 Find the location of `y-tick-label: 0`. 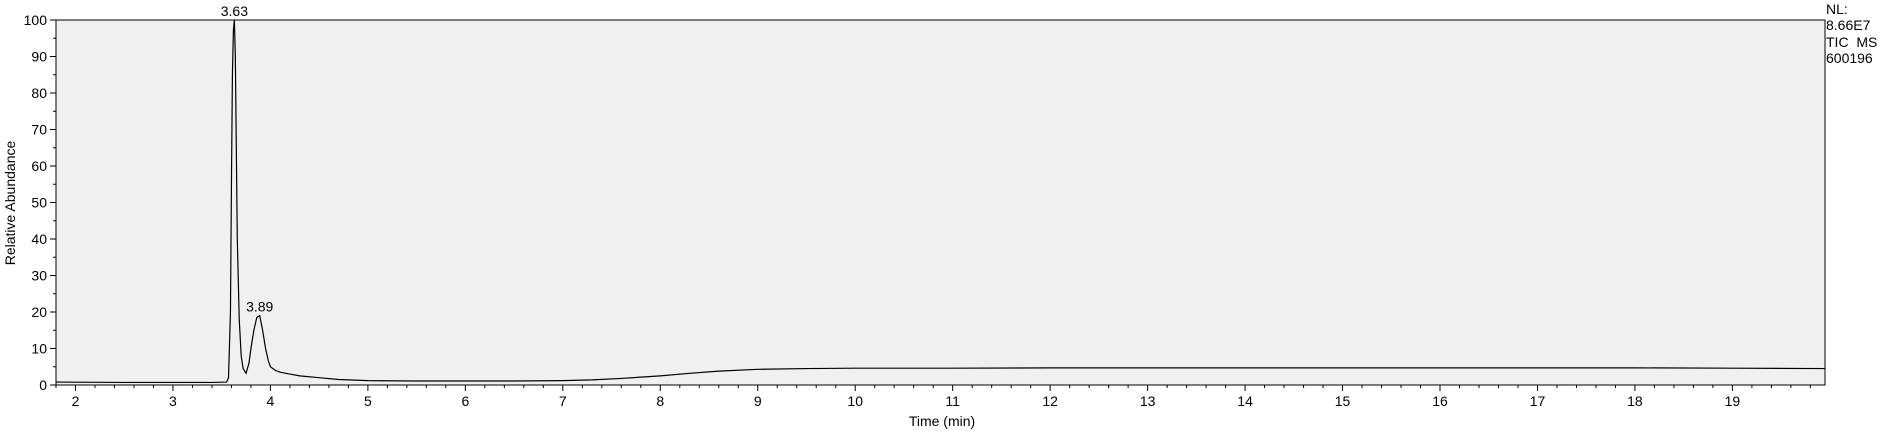

y-tick-label: 0 is located at coordinates (43, 385).